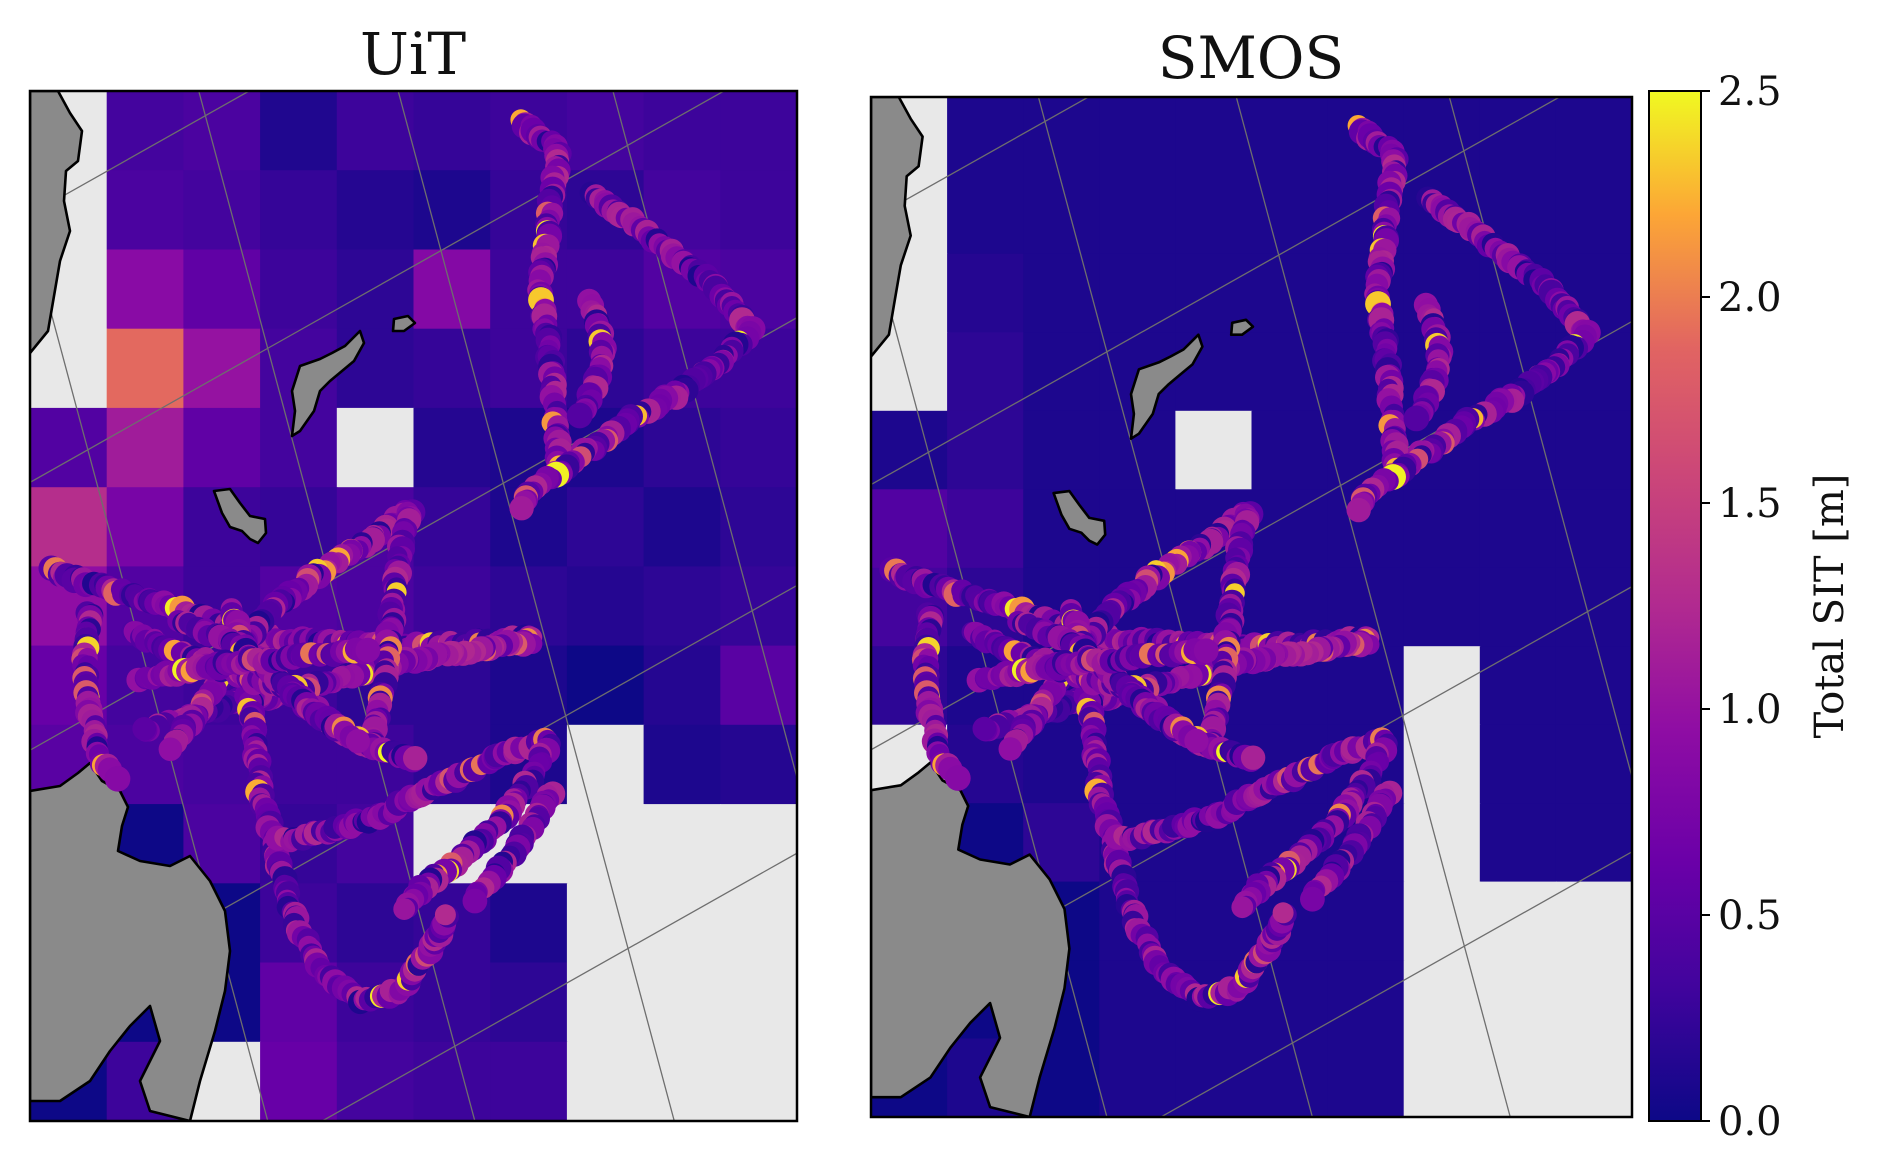 This screenshot has width=1880, height=1176. Describe the element at coordinates (413, 54) in the screenshot. I see `uit-title: UiT` at that location.